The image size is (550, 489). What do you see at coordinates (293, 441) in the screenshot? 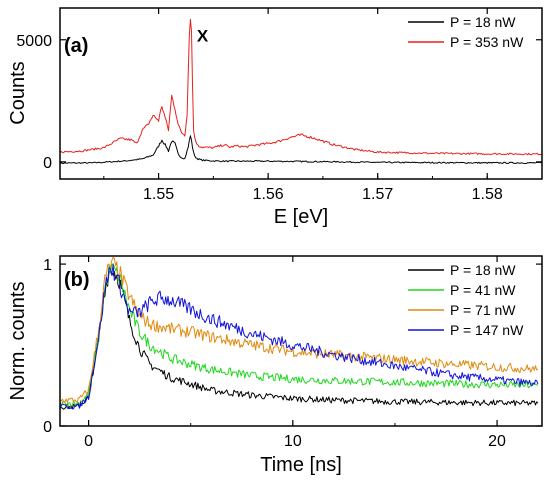
I see `x-tick-label: 10` at bounding box center [293, 441].